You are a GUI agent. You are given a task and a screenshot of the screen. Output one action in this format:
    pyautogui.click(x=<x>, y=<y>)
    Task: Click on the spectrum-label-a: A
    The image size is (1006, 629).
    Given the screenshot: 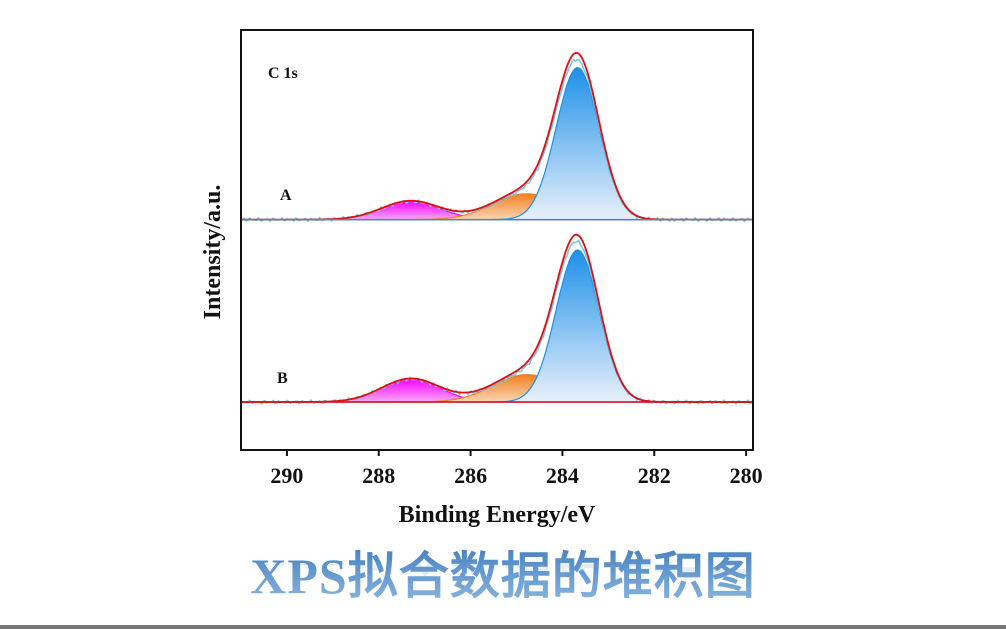 What is the action you would take?
    pyautogui.click(x=286, y=195)
    